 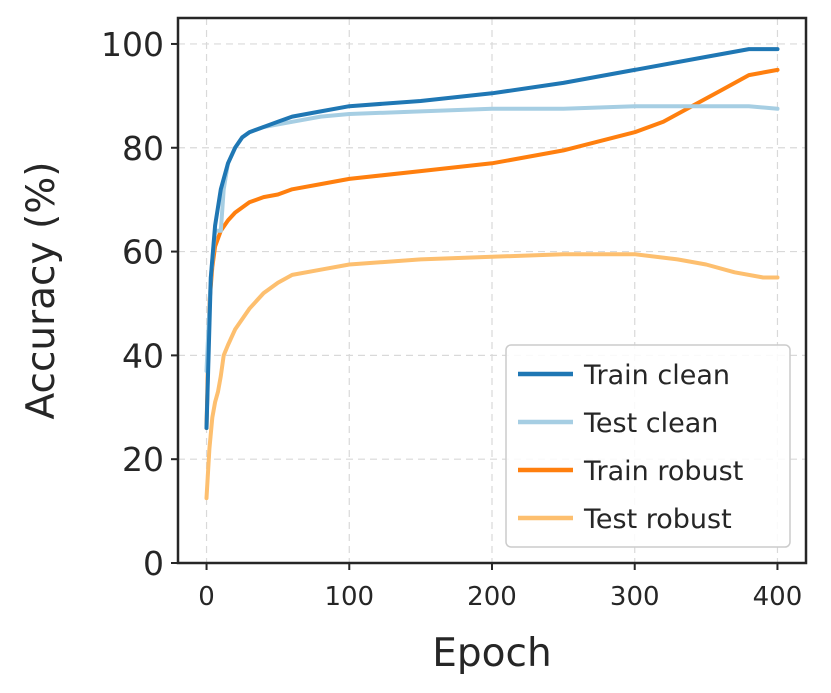 I want to click on y-tick-label: 40, so click(x=143, y=355).